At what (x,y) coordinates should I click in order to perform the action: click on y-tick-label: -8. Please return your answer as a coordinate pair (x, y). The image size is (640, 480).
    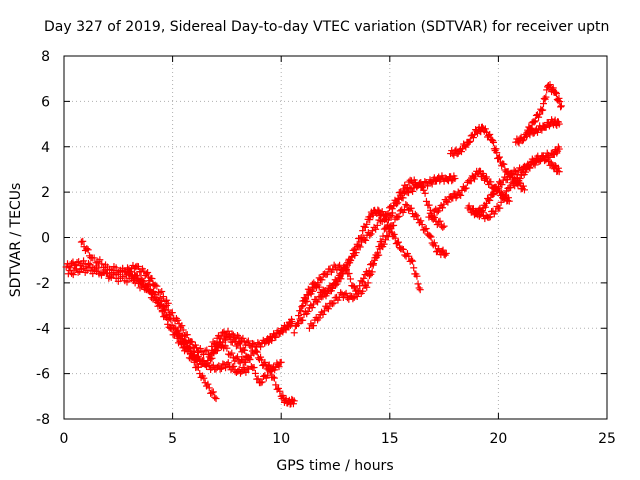
    Looking at the image, I should click on (43, 420).